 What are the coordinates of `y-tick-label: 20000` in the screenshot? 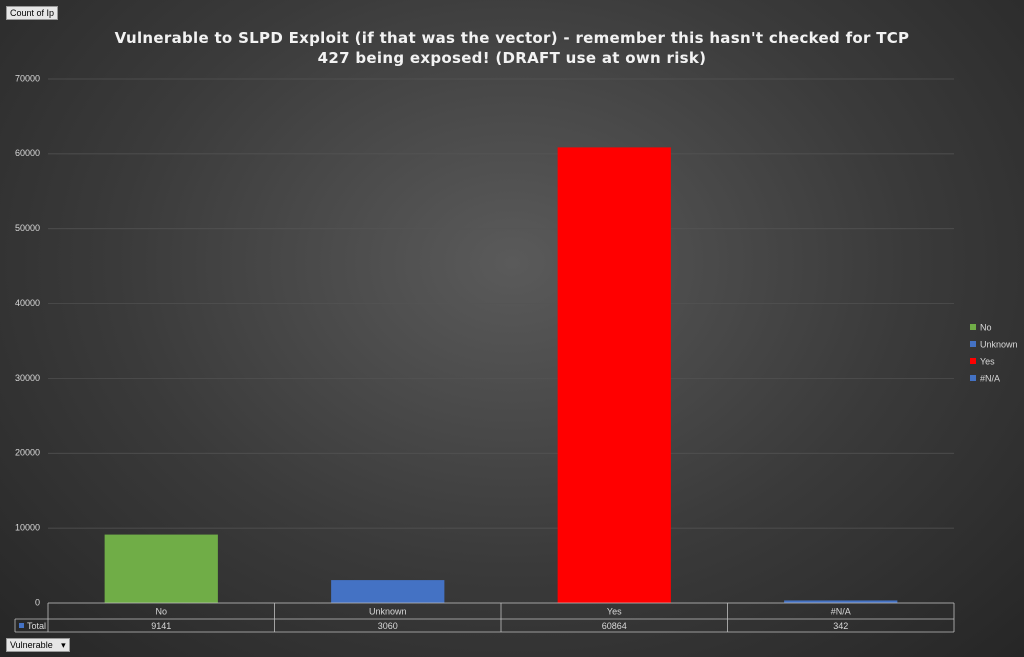 It's located at (27, 453).